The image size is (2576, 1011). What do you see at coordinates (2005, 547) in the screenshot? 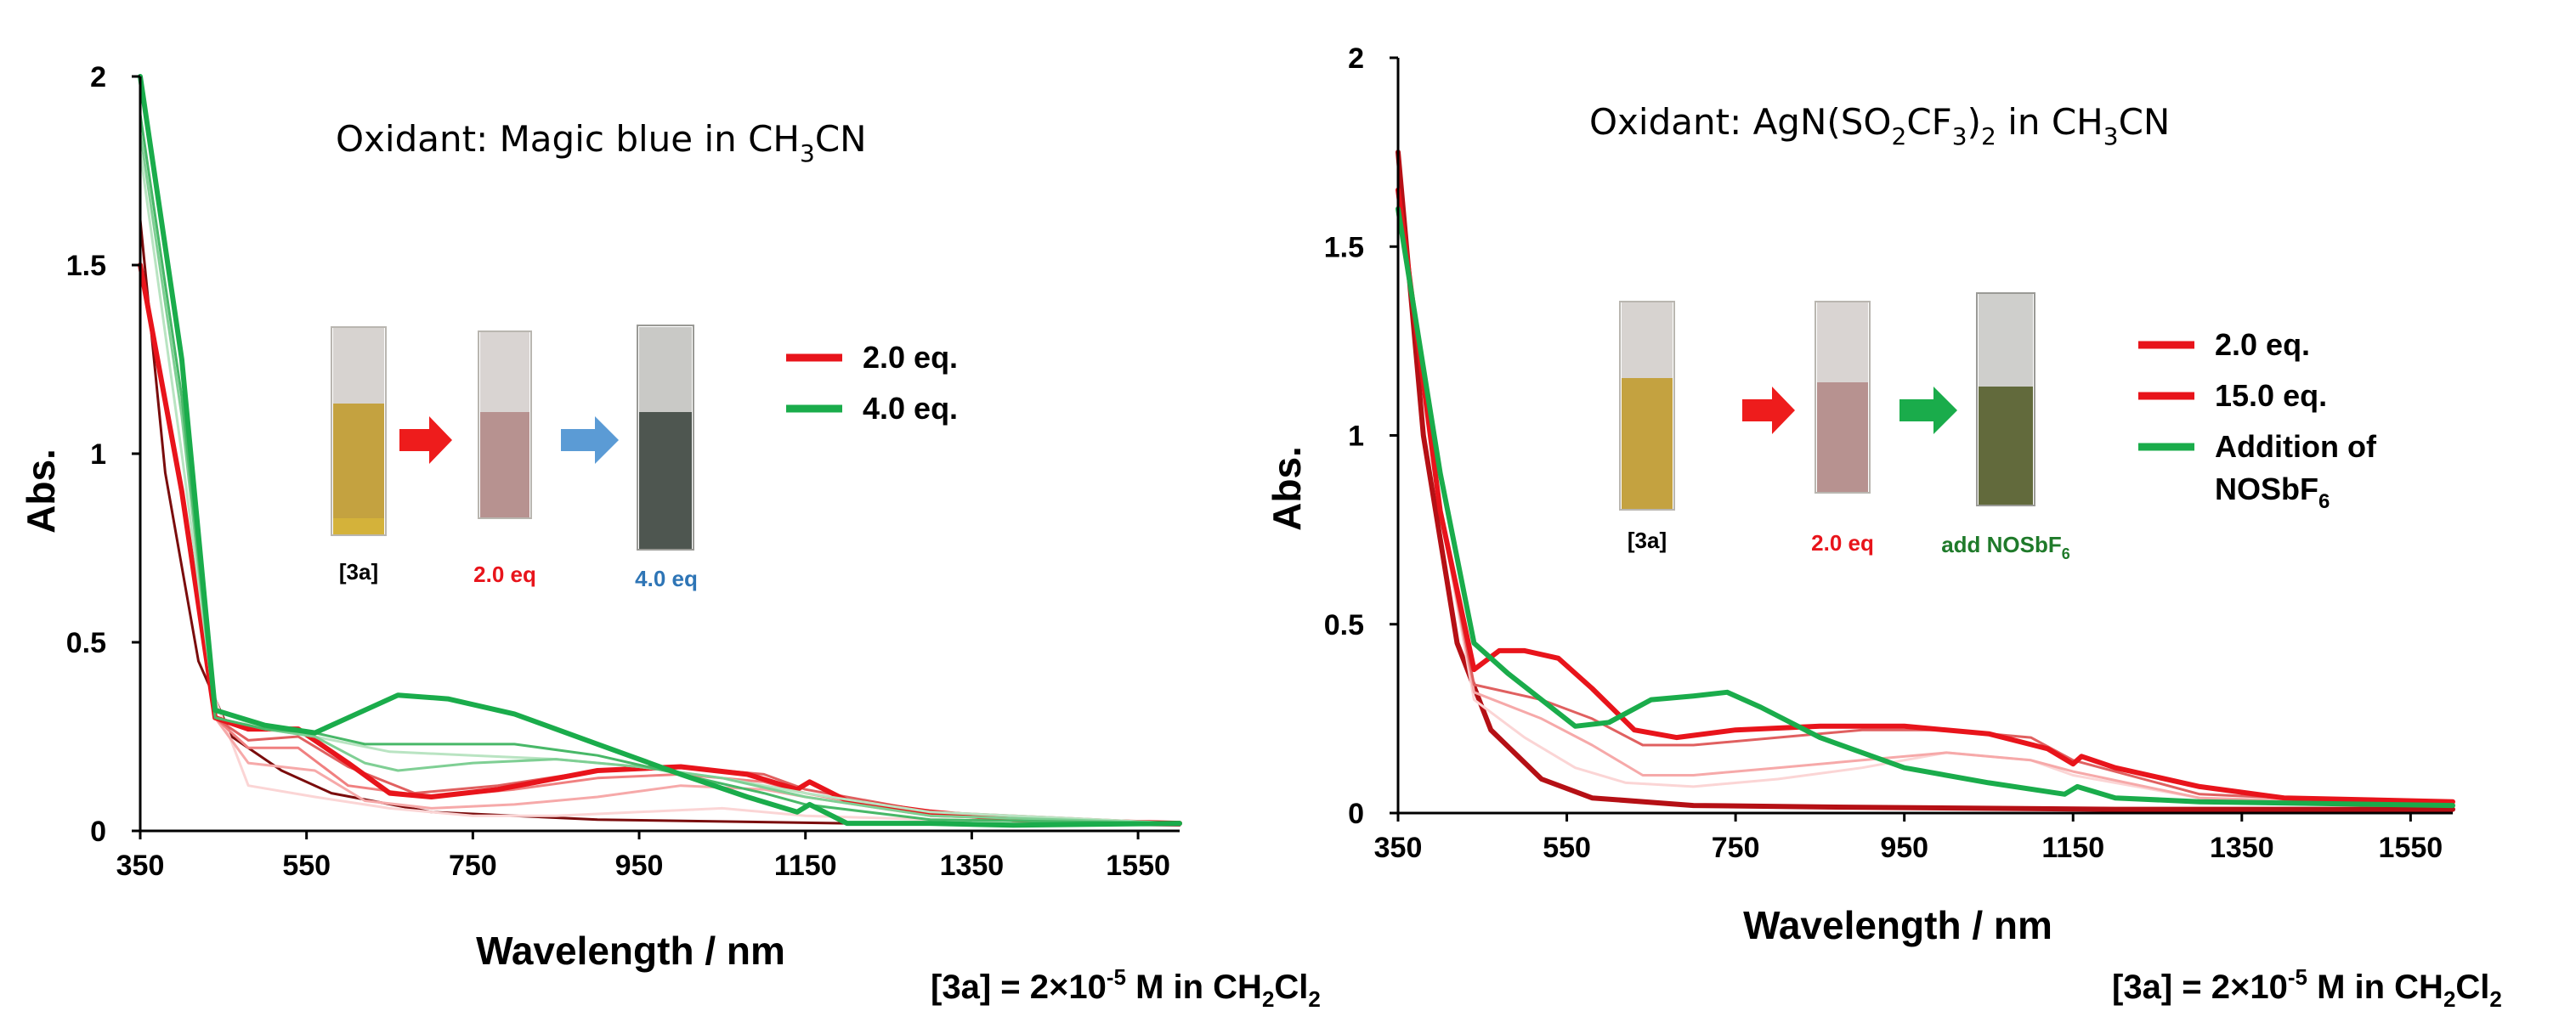
I see `photo-caption: add NOSbF6` at bounding box center [2005, 547].